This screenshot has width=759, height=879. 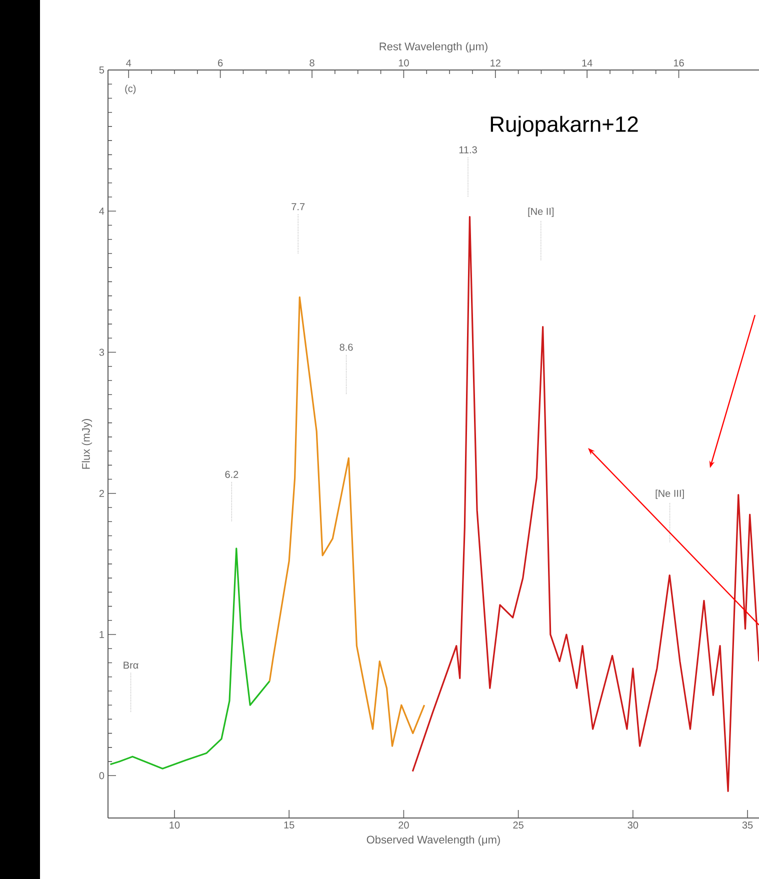 I want to click on x-tick-label: 30, so click(x=633, y=825).